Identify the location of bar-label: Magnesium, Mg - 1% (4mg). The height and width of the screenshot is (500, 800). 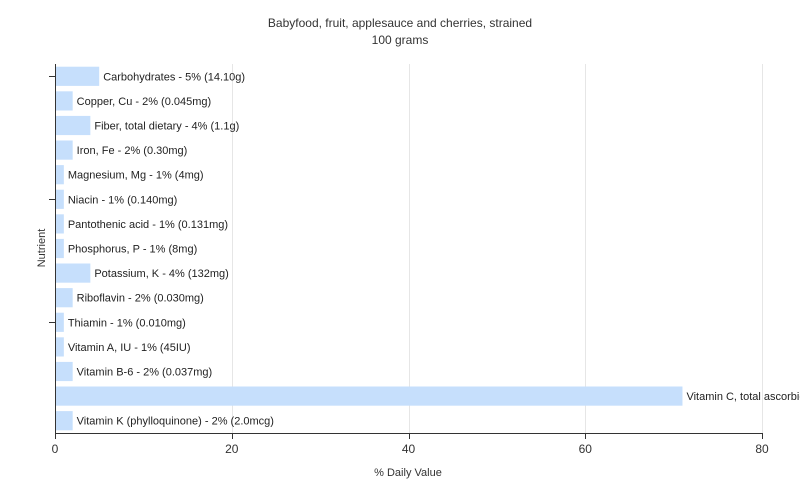
(136, 176).